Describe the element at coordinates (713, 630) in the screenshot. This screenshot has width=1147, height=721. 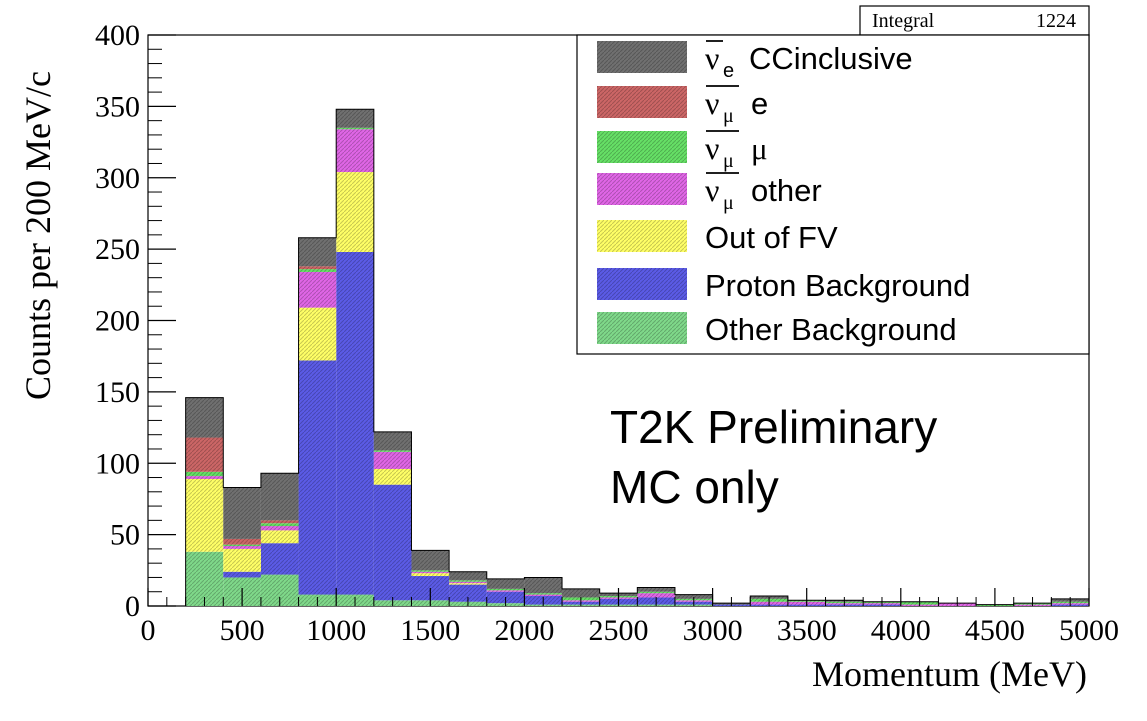
I see `x-tick-label: 3000` at that location.